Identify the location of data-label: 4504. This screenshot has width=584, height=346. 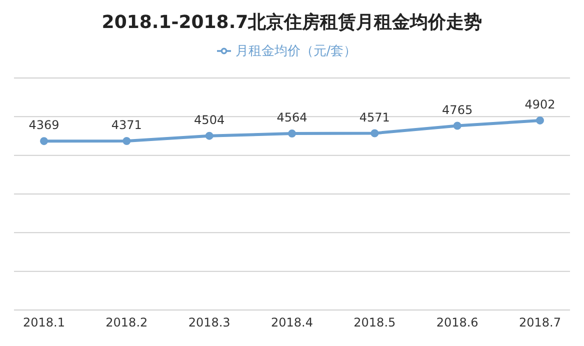
(209, 119).